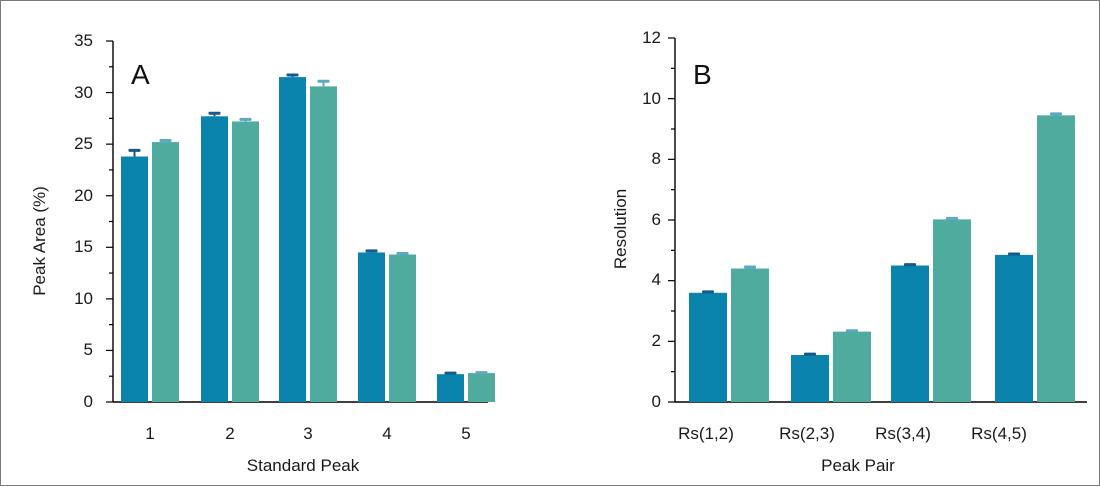 This screenshot has width=1100, height=487. I want to click on panel-a-y-axis-label: Peak Area (%), so click(39, 241).